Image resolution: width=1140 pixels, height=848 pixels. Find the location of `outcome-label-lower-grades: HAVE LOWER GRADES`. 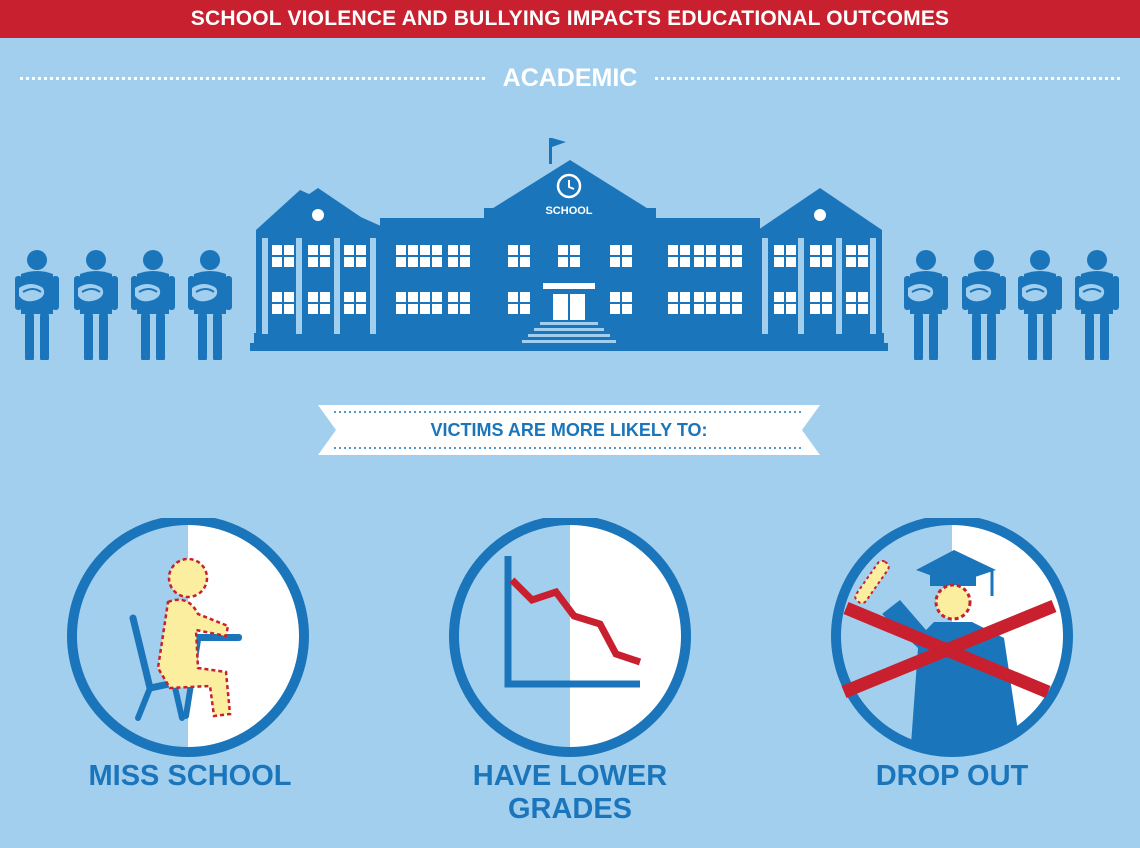

outcome-label-lower-grades: HAVE LOWER GRADES is located at coordinates (570, 792).